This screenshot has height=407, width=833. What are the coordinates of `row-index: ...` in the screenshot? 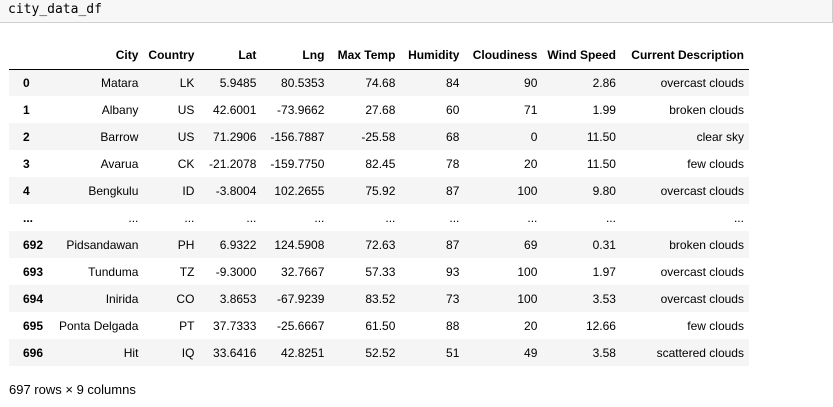 It's located at (28, 217).